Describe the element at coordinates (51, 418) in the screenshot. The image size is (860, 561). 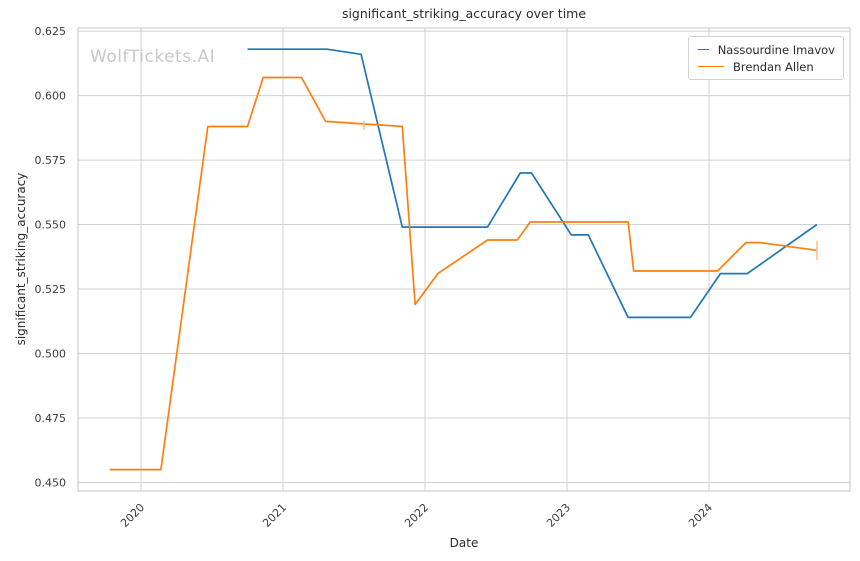
I see `y-tick-label: 0.475` at that location.